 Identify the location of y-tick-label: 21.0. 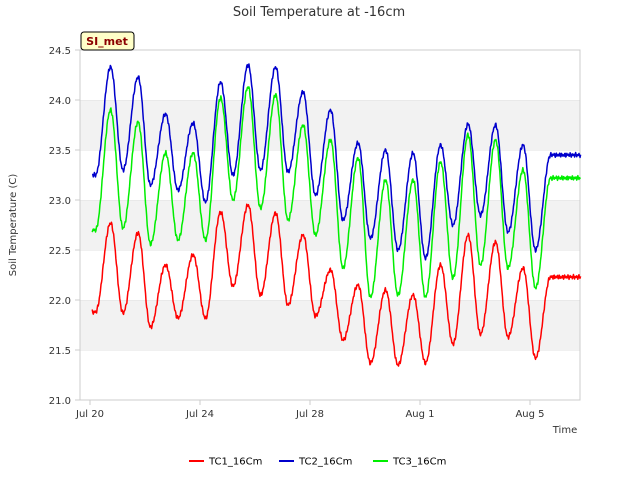
(60, 401).